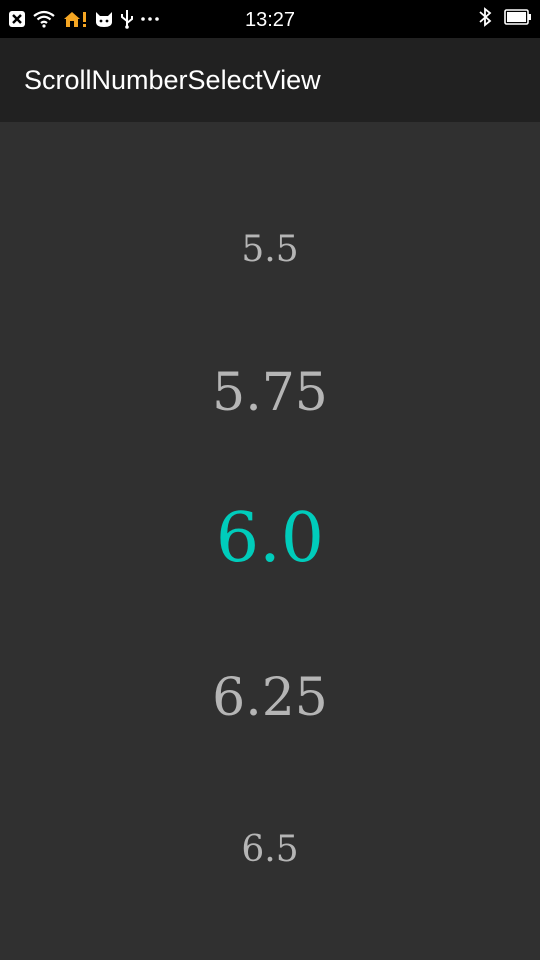  I want to click on home-alert-icon, so click(75, 19).